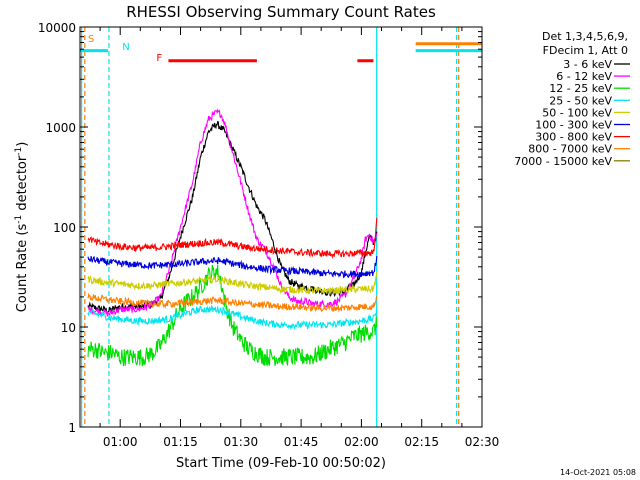 This screenshot has width=640, height=480. Describe the element at coordinates (19, 151) in the screenshot. I see `y-axis-label-sup2: -1` at that location.